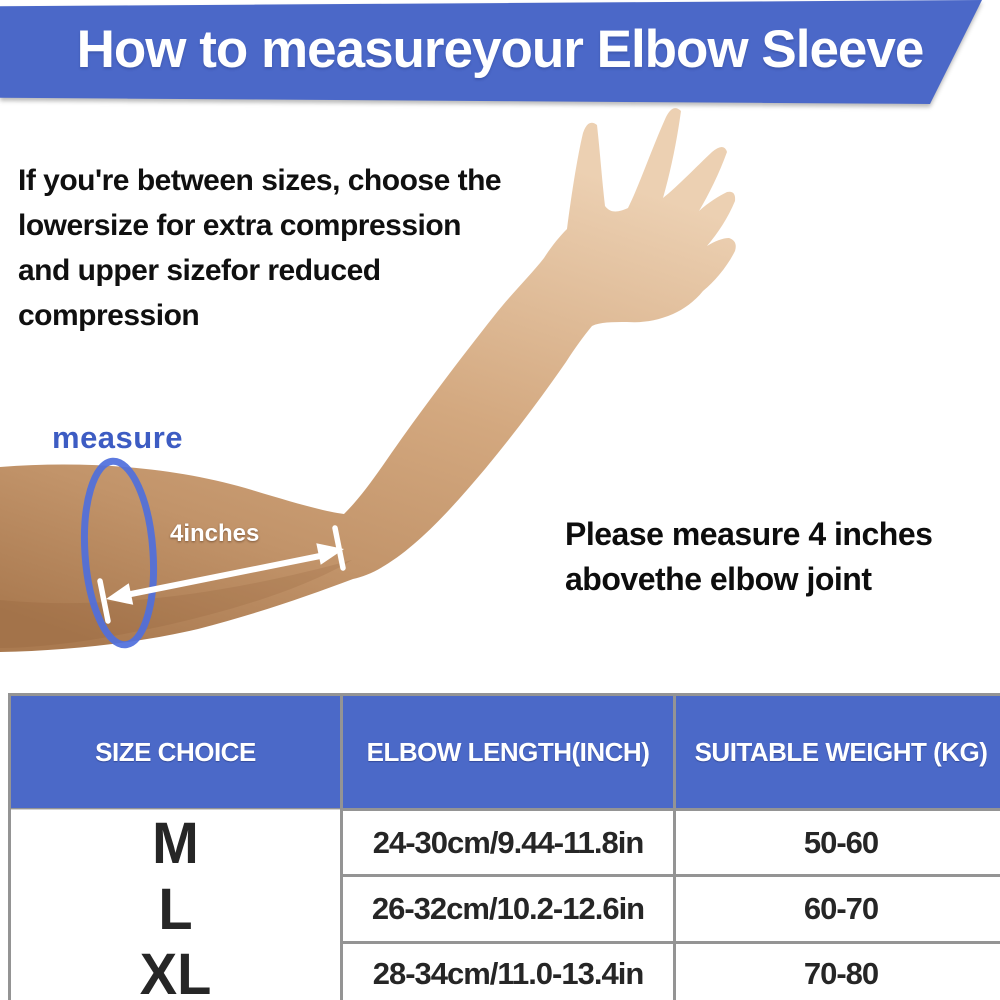  I want to click on measure-note-line: abovethe elbow joint, so click(718, 579).